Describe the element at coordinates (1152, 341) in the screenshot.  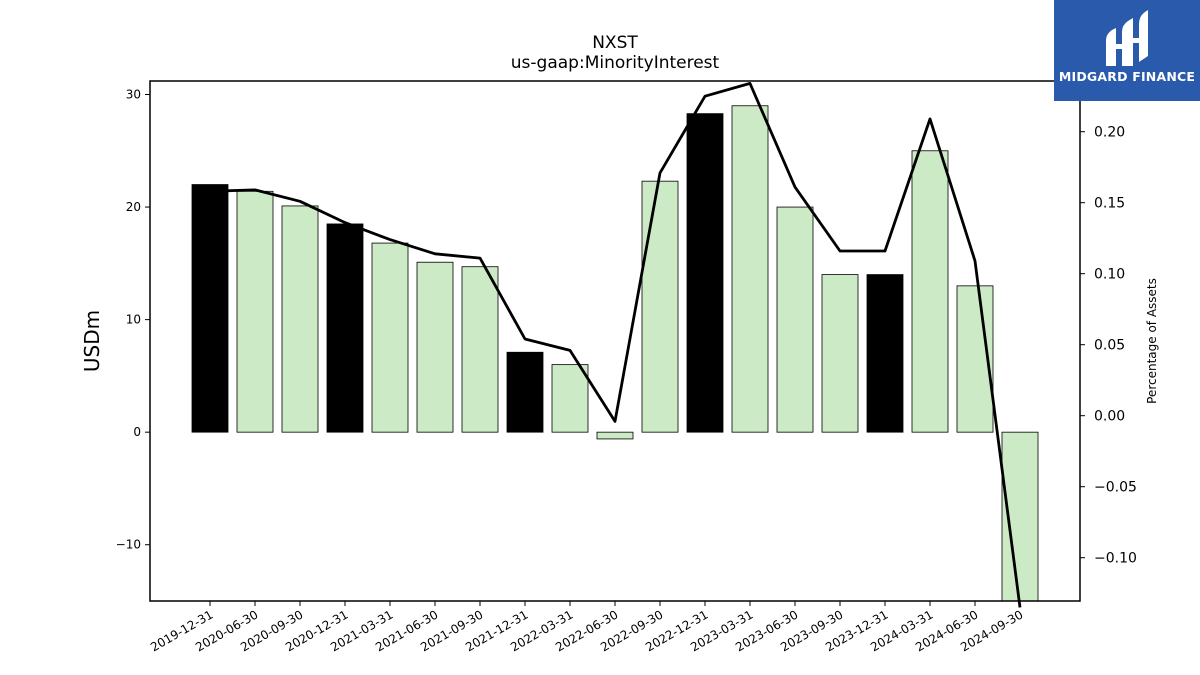
I see `y2-axis-label: Percentage of Assets` at that location.